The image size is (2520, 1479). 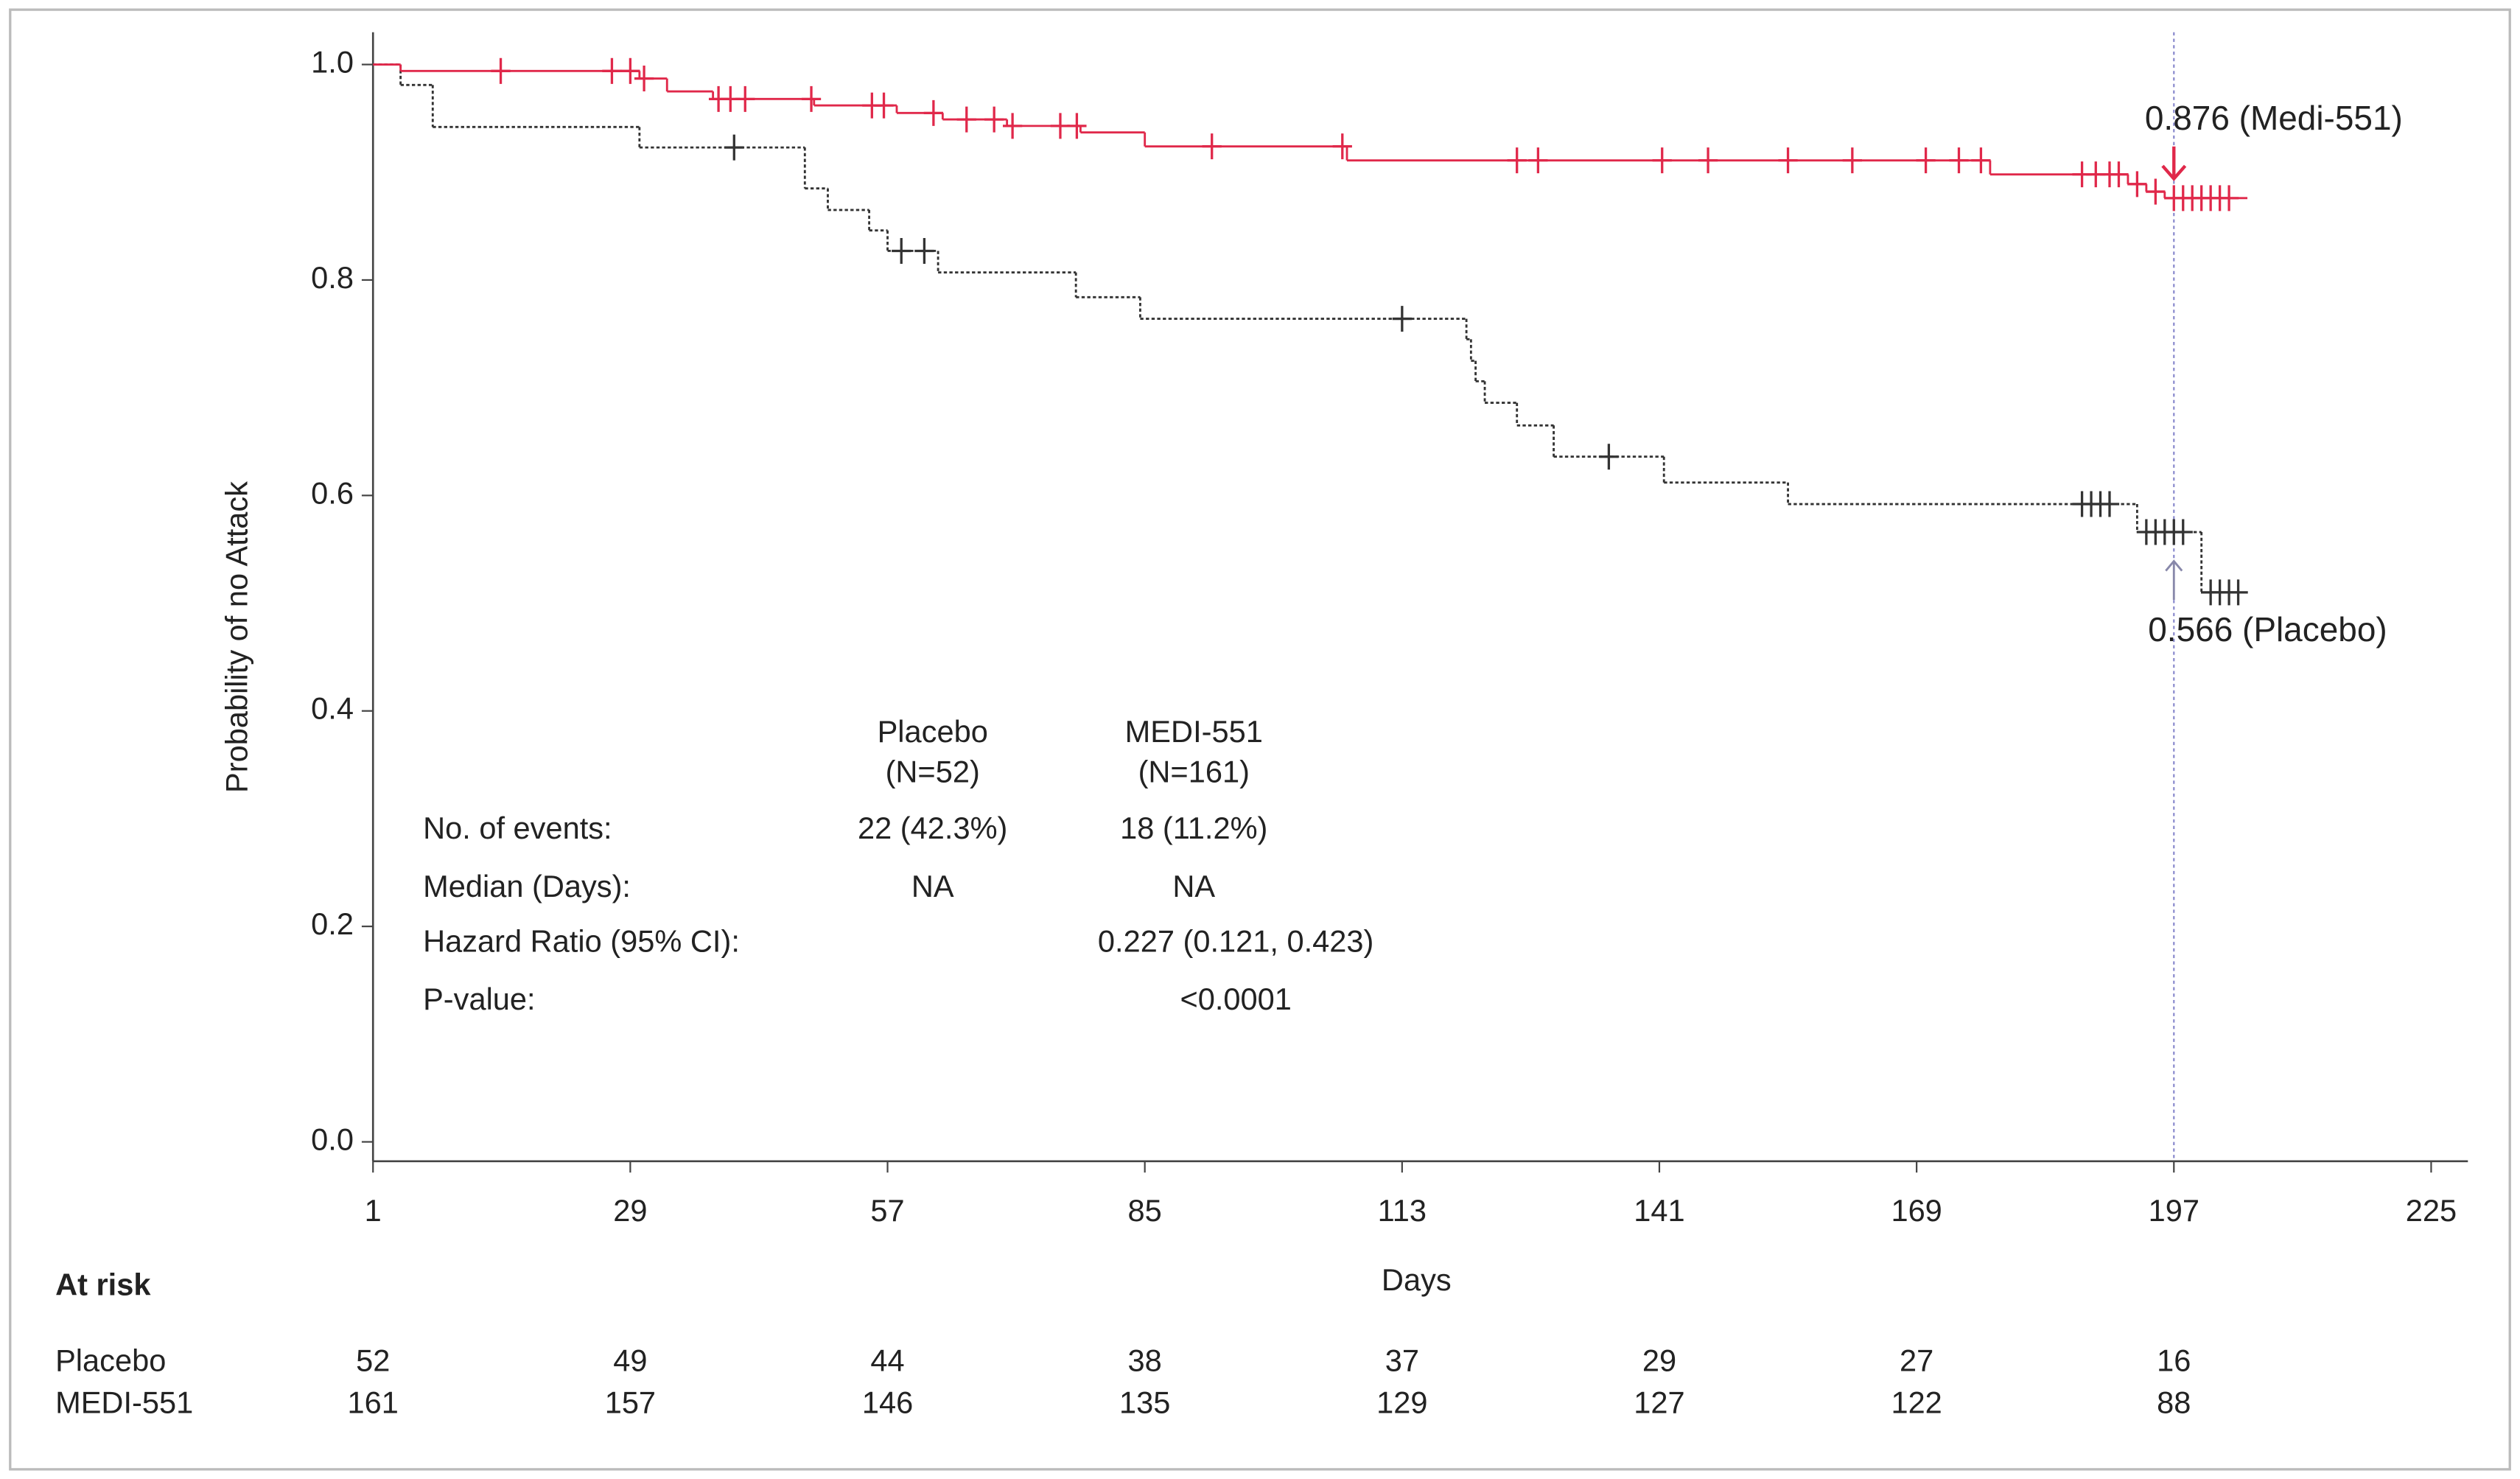 What do you see at coordinates (1193, 828) in the screenshot?
I see `table-cell: 18 (11.2%)` at bounding box center [1193, 828].